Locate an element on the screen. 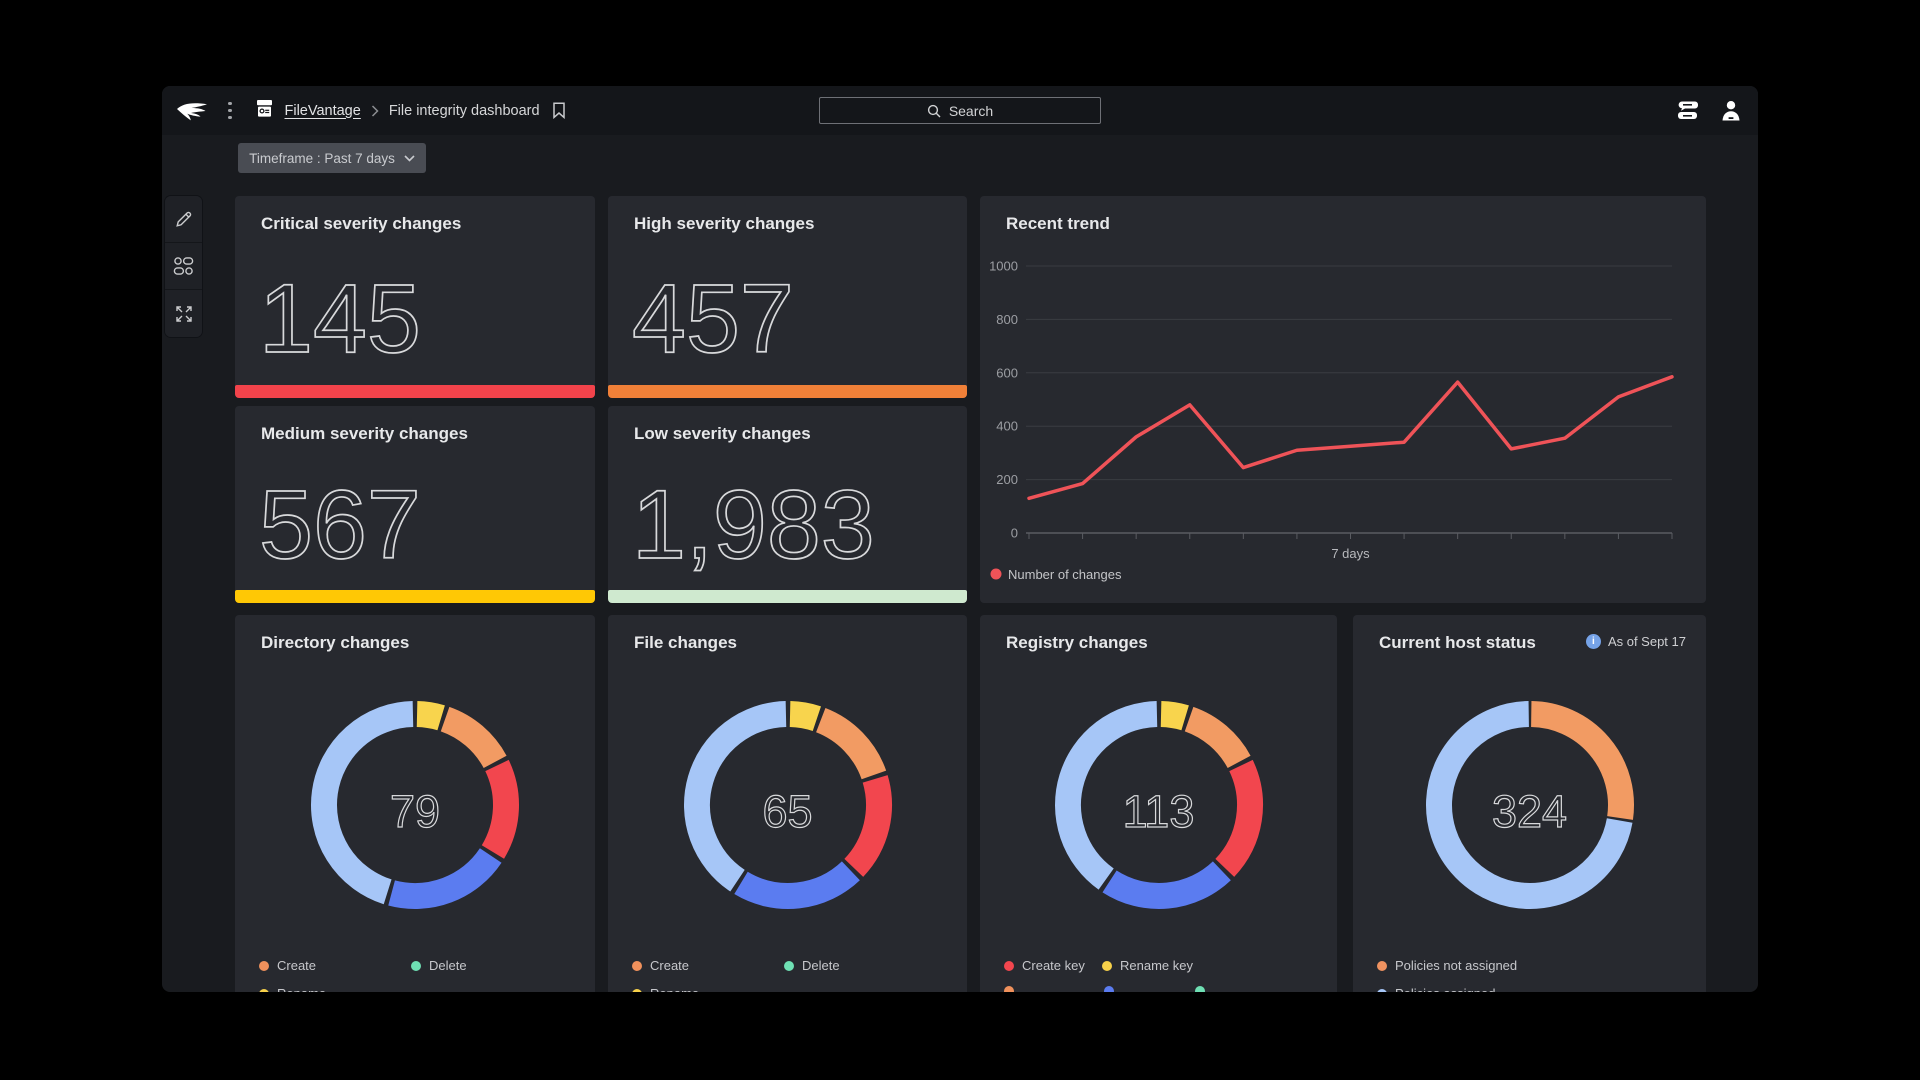 The height and width of the screenshot is (1080, 1920). pencil-icon is located at coordinates (183, 219).